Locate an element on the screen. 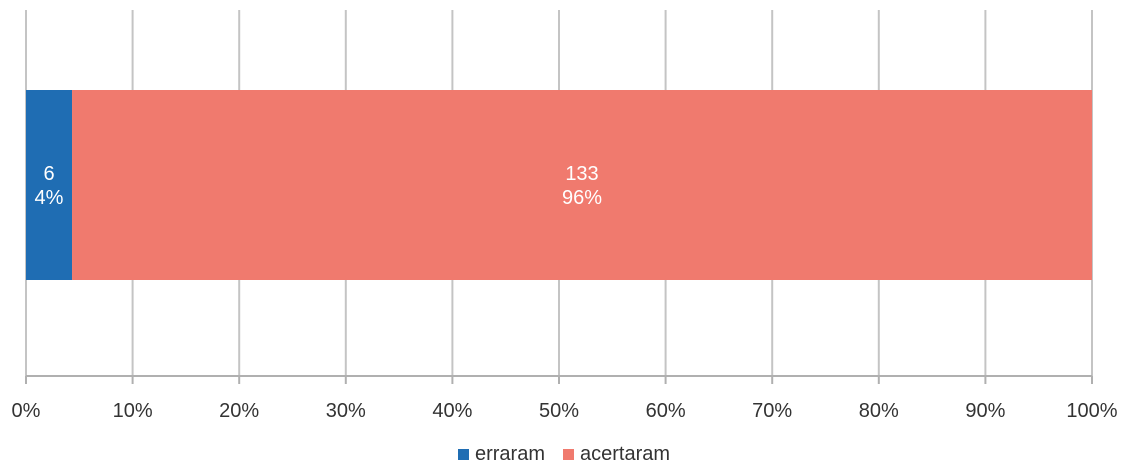  legend-item-acertaram: acertaram is located at coordinates (616, 454).